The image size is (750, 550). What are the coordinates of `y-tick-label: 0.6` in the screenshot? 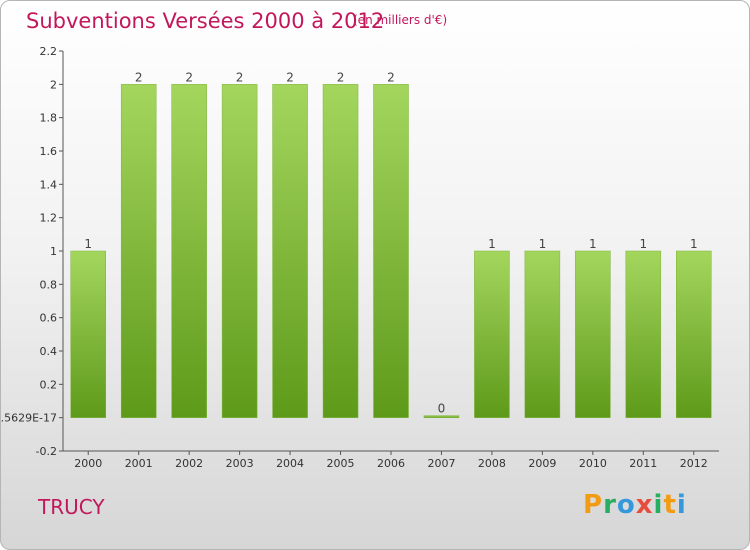 It's located at (49, 318).